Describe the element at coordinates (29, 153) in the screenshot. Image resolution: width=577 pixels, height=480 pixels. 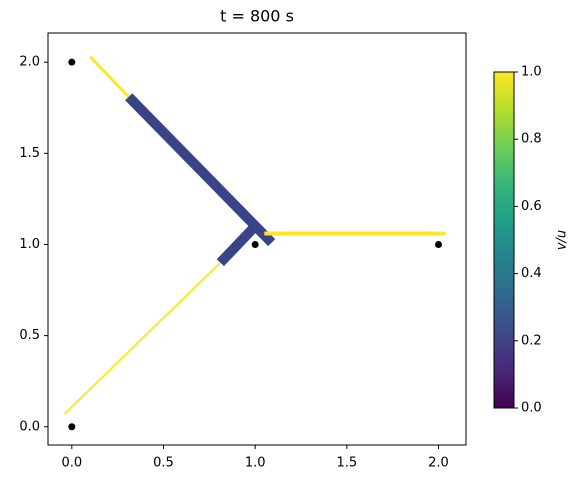
I see `y-tick-label: 1.5` at that location.